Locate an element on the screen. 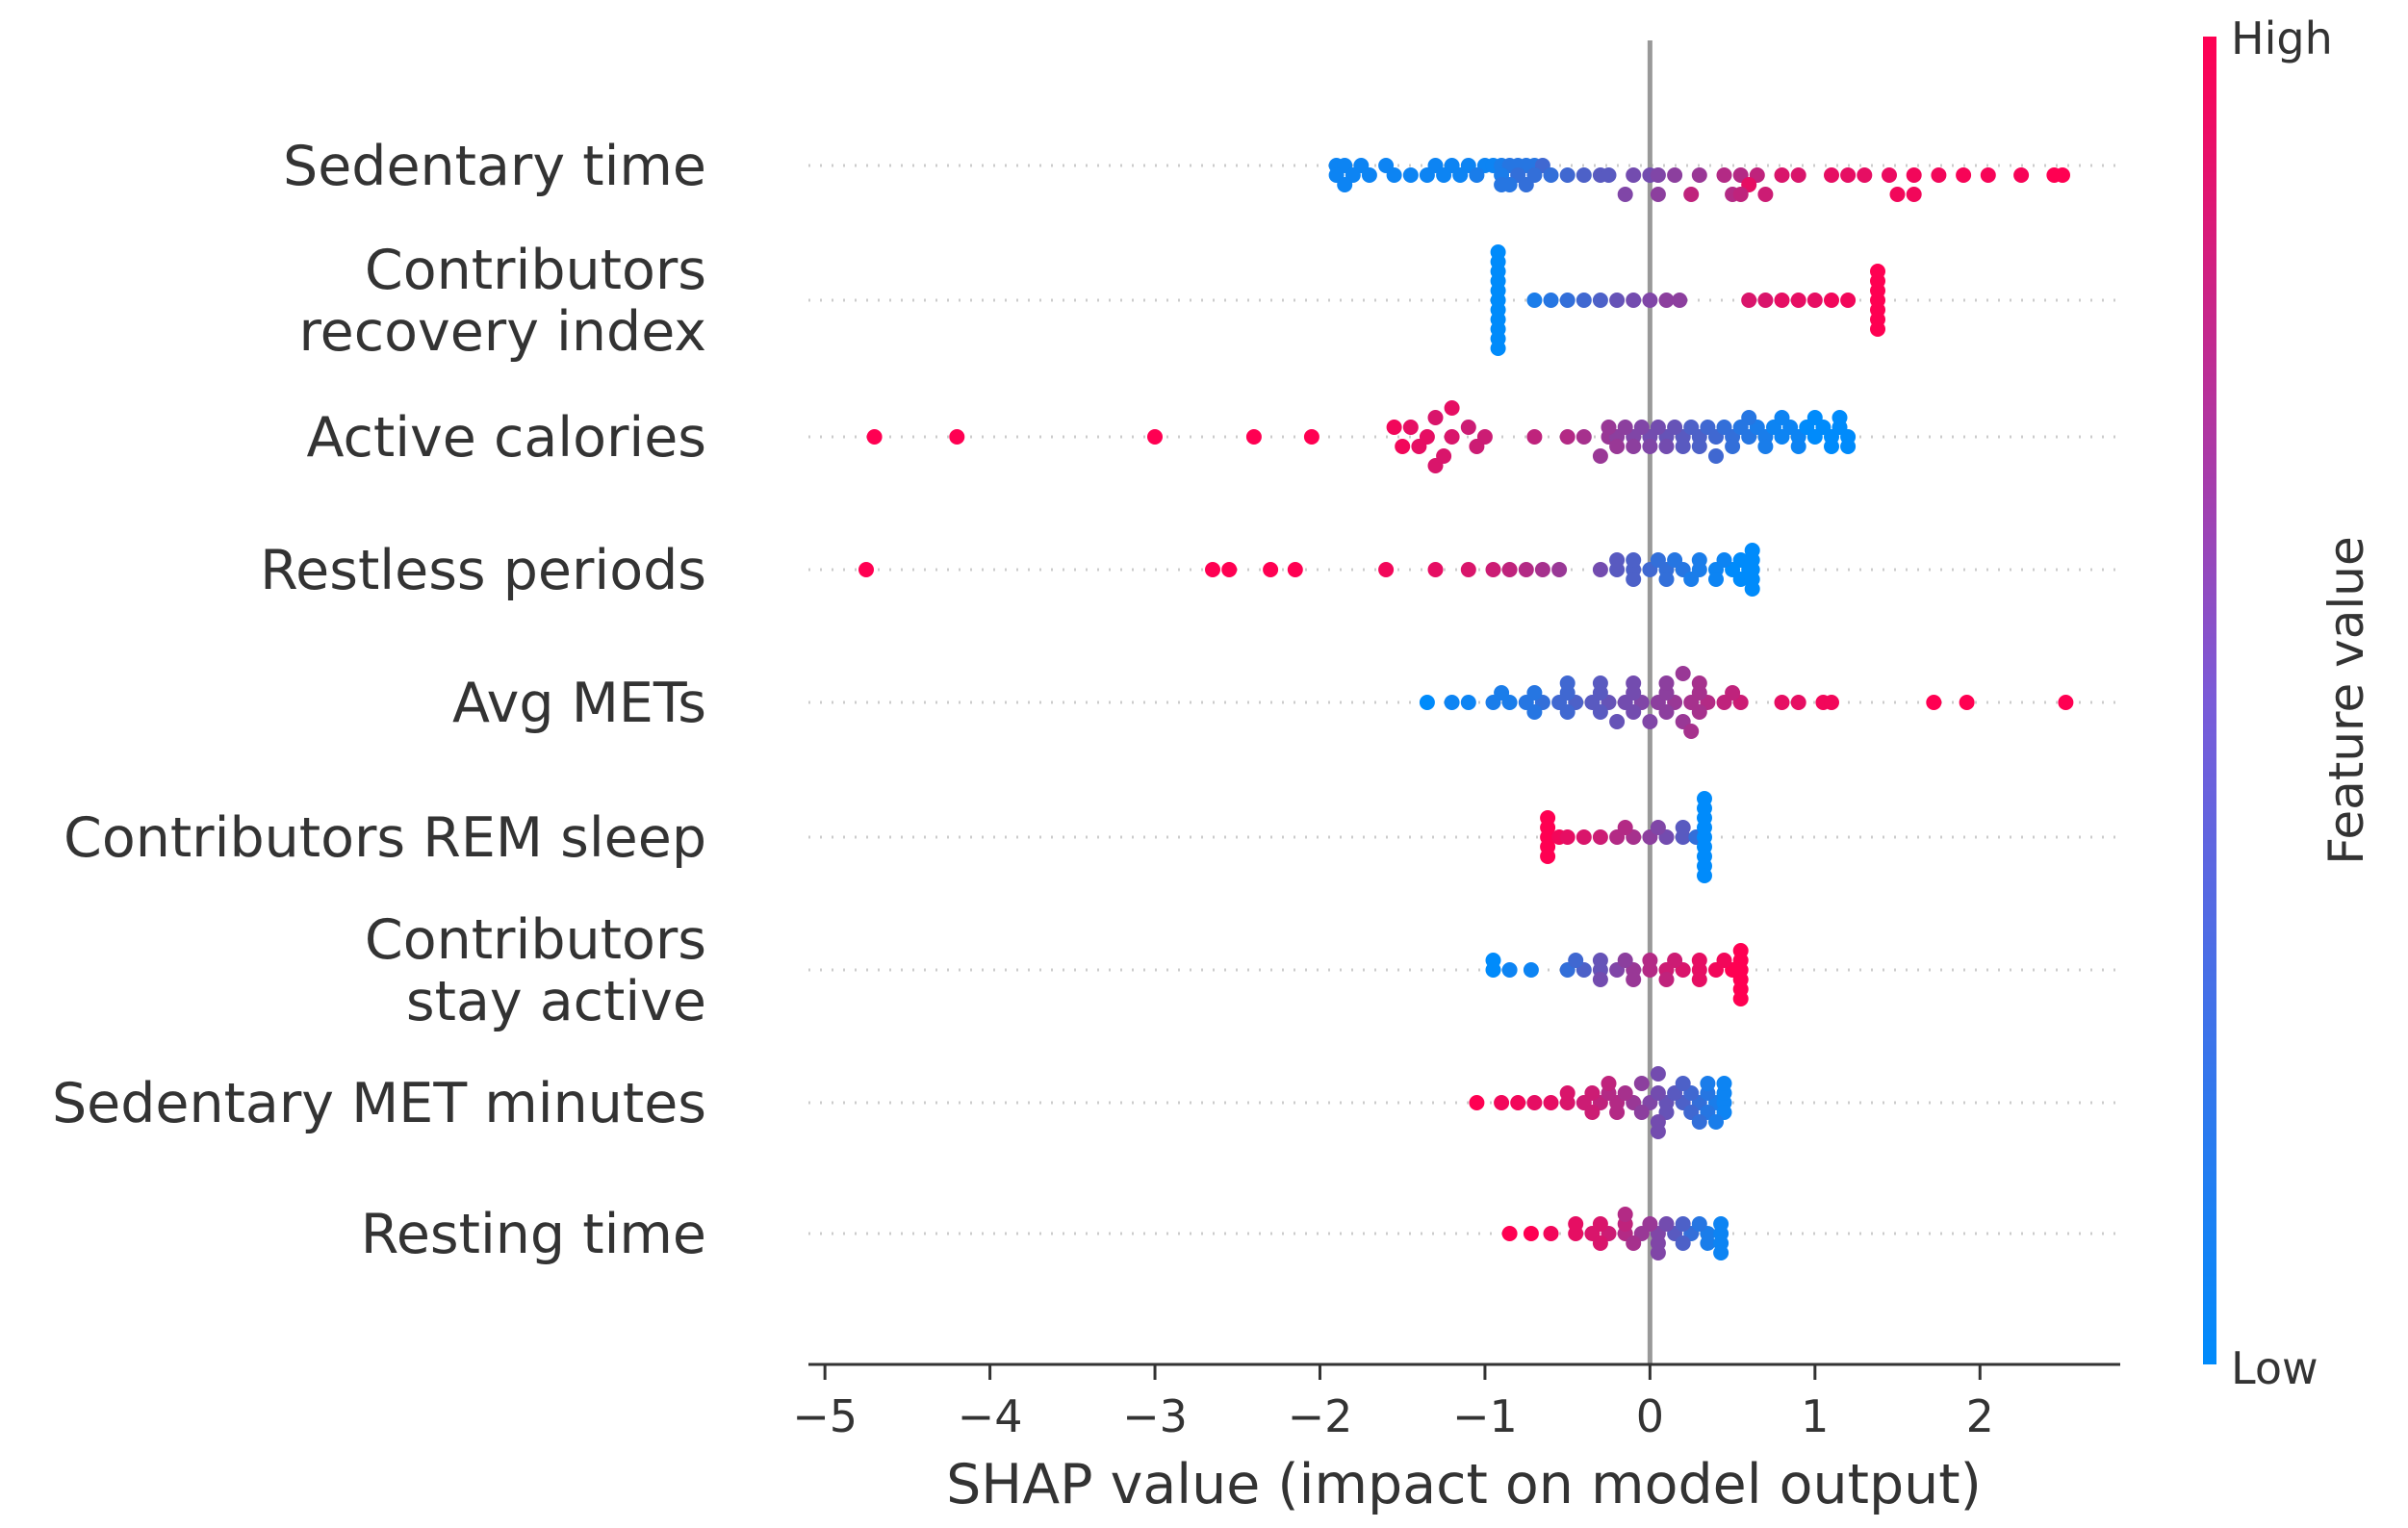 The height and width of the screenshot is (1528, 2408). x-tick-label: 1 is located at coordinates (1815, 1416).